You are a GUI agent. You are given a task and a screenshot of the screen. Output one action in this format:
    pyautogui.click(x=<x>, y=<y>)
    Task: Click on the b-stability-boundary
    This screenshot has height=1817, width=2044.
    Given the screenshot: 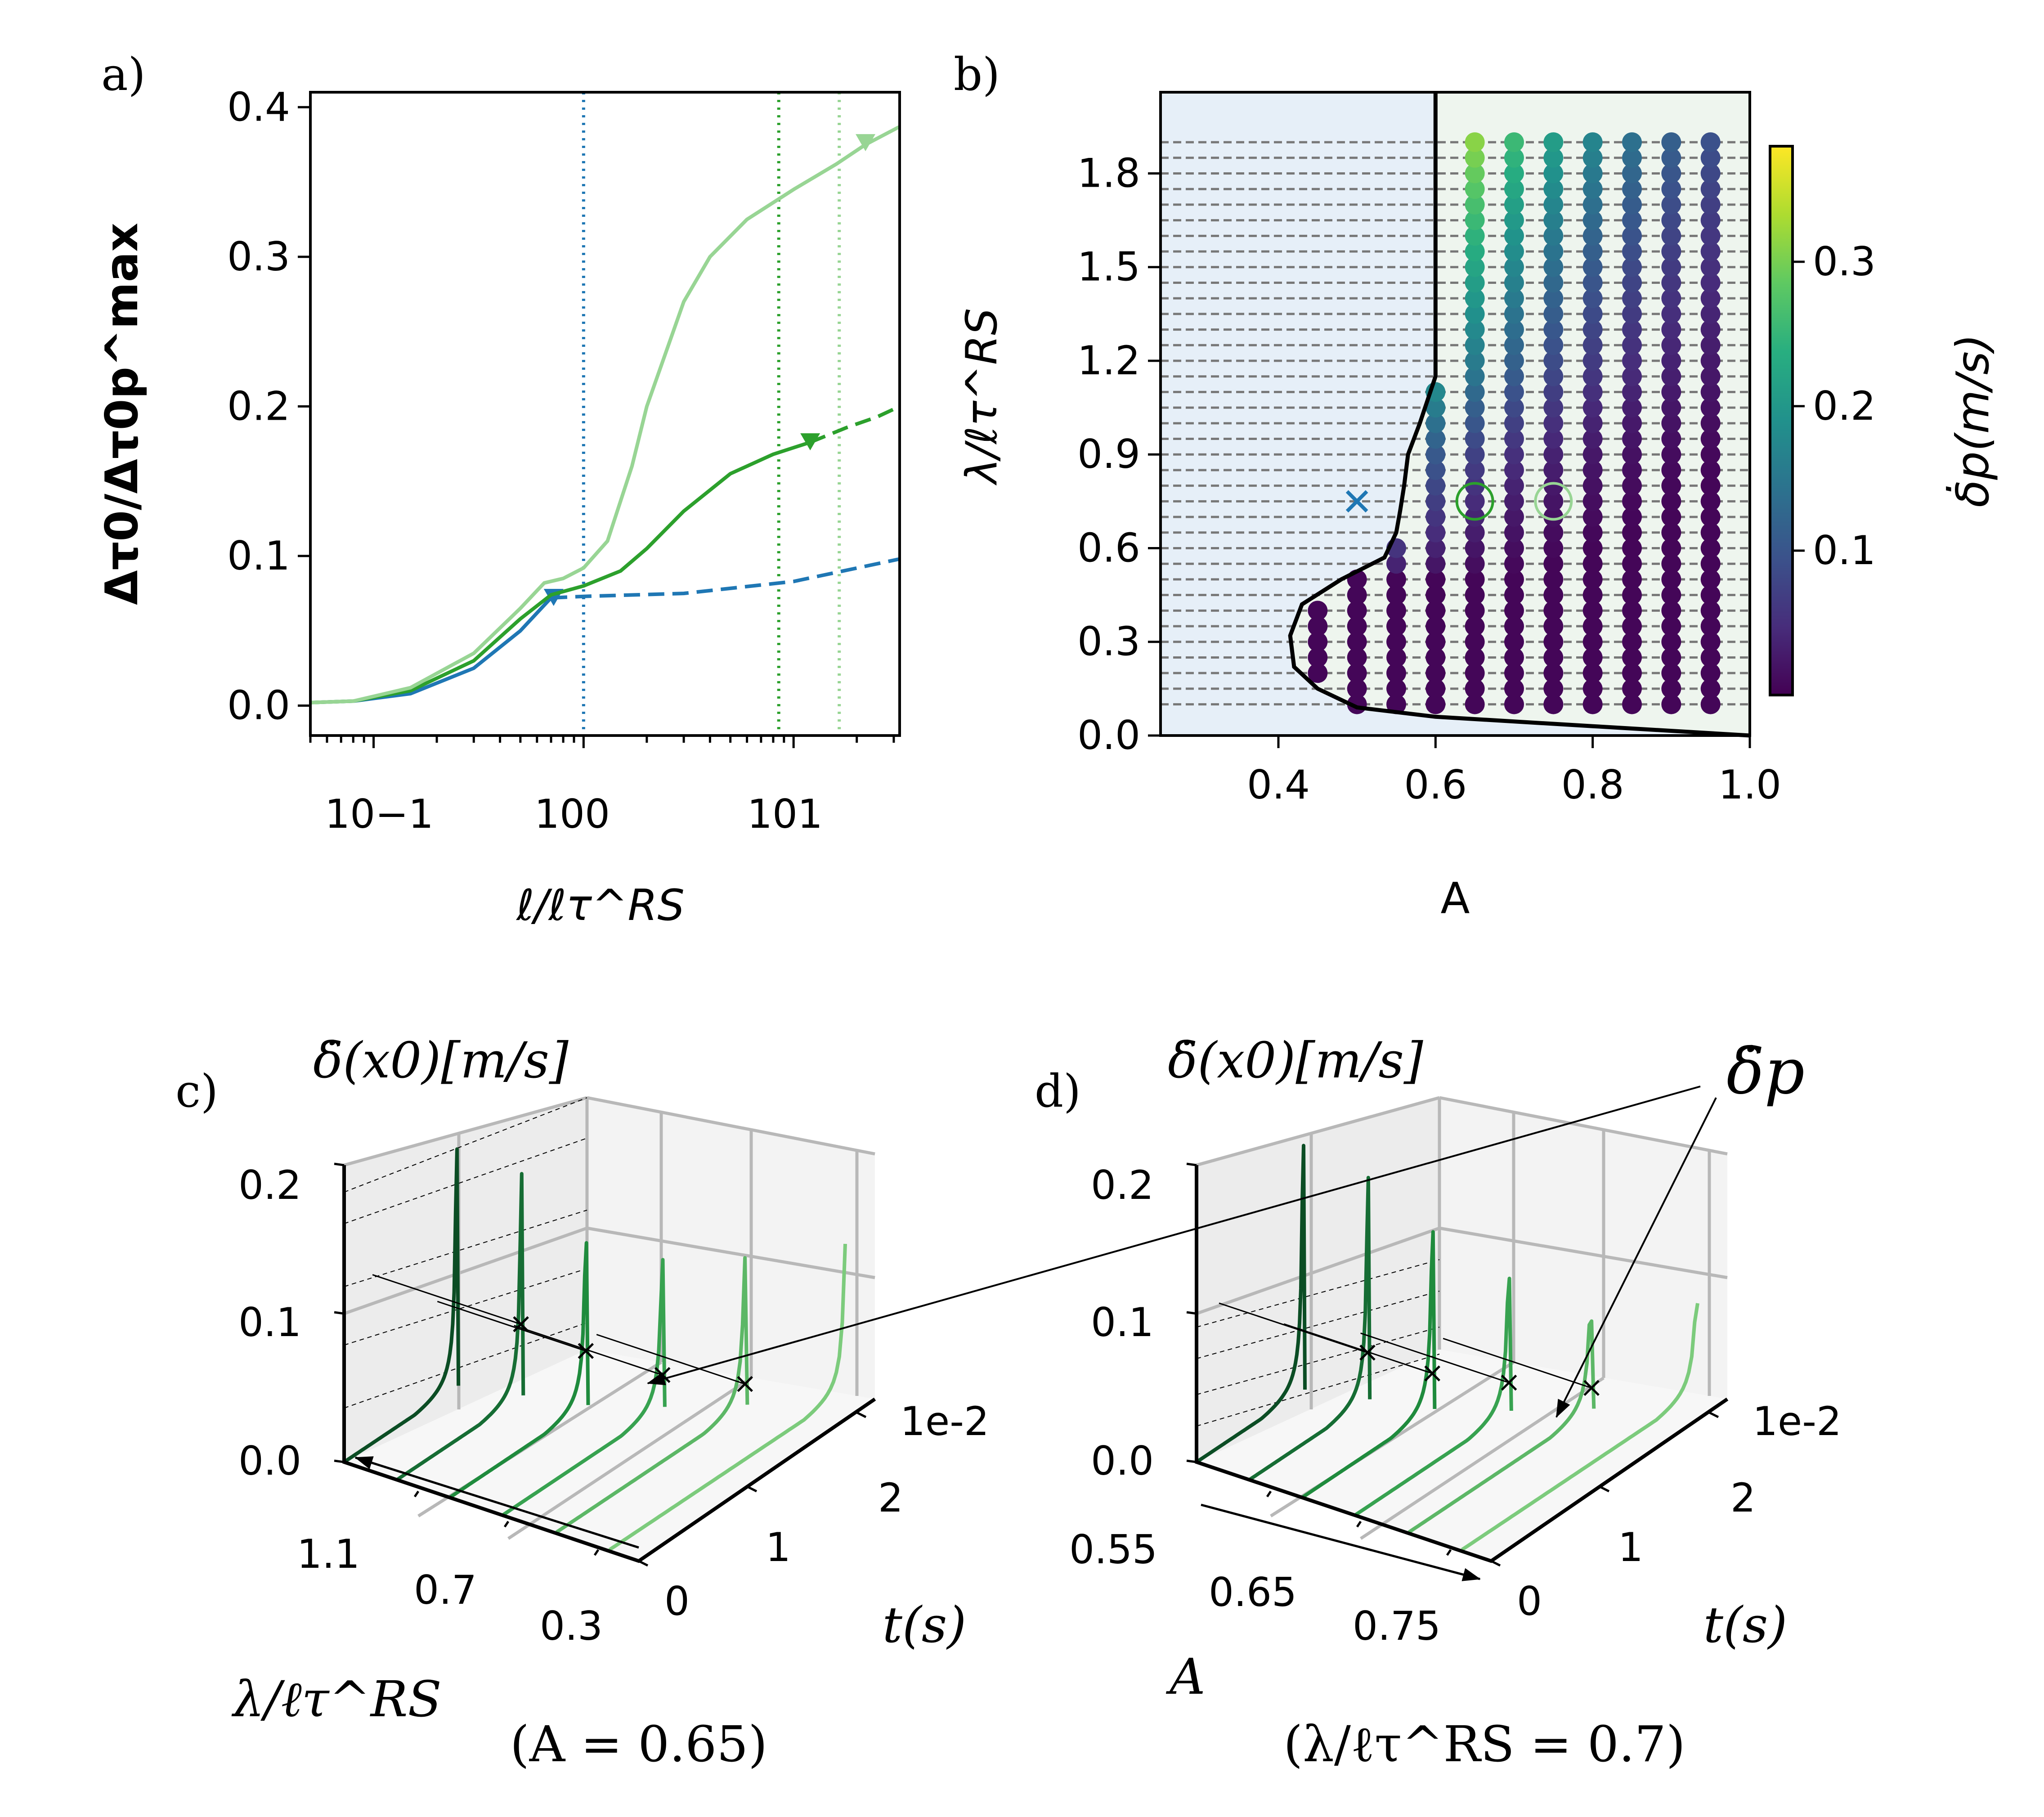 What is the action you would take?
    pyautogui.click(x=1519, y=415)
    